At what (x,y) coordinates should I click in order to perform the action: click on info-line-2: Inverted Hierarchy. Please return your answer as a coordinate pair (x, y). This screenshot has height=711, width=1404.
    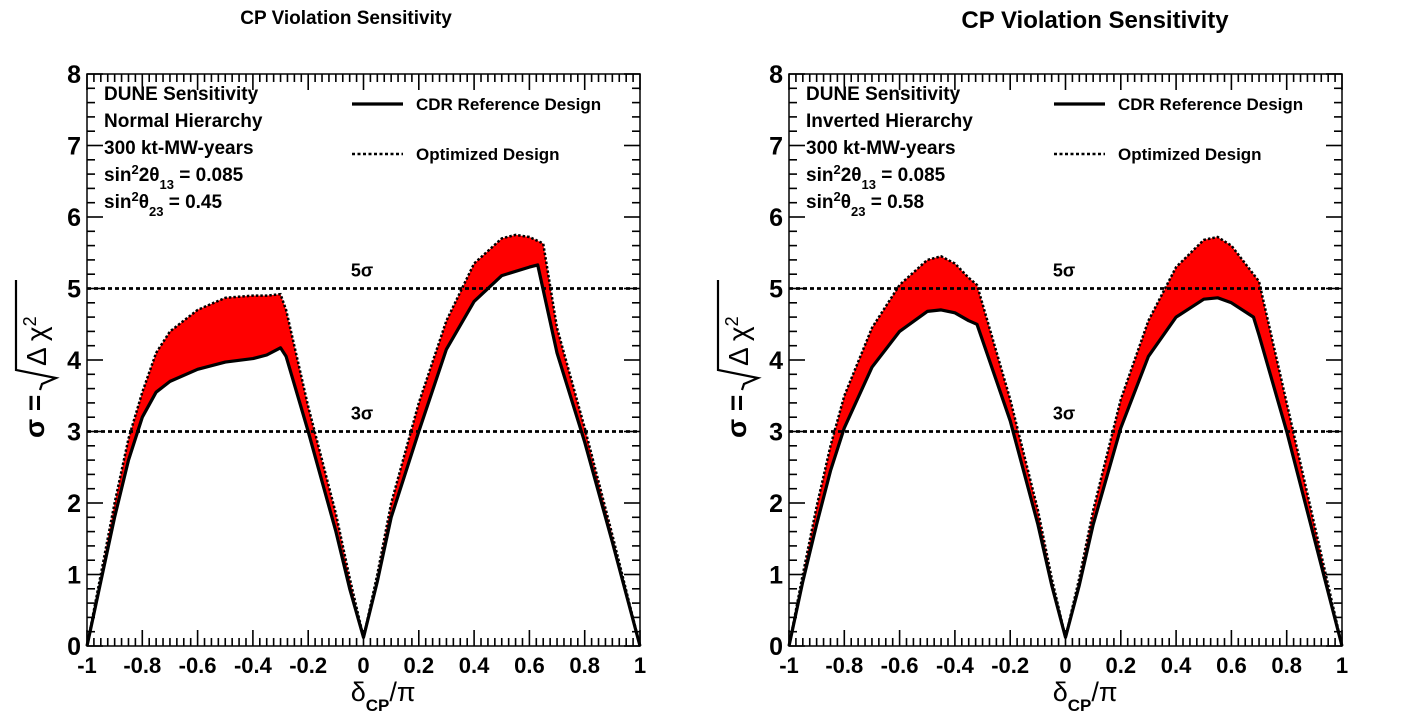
    Looking at the image, I should click on (889, 121).